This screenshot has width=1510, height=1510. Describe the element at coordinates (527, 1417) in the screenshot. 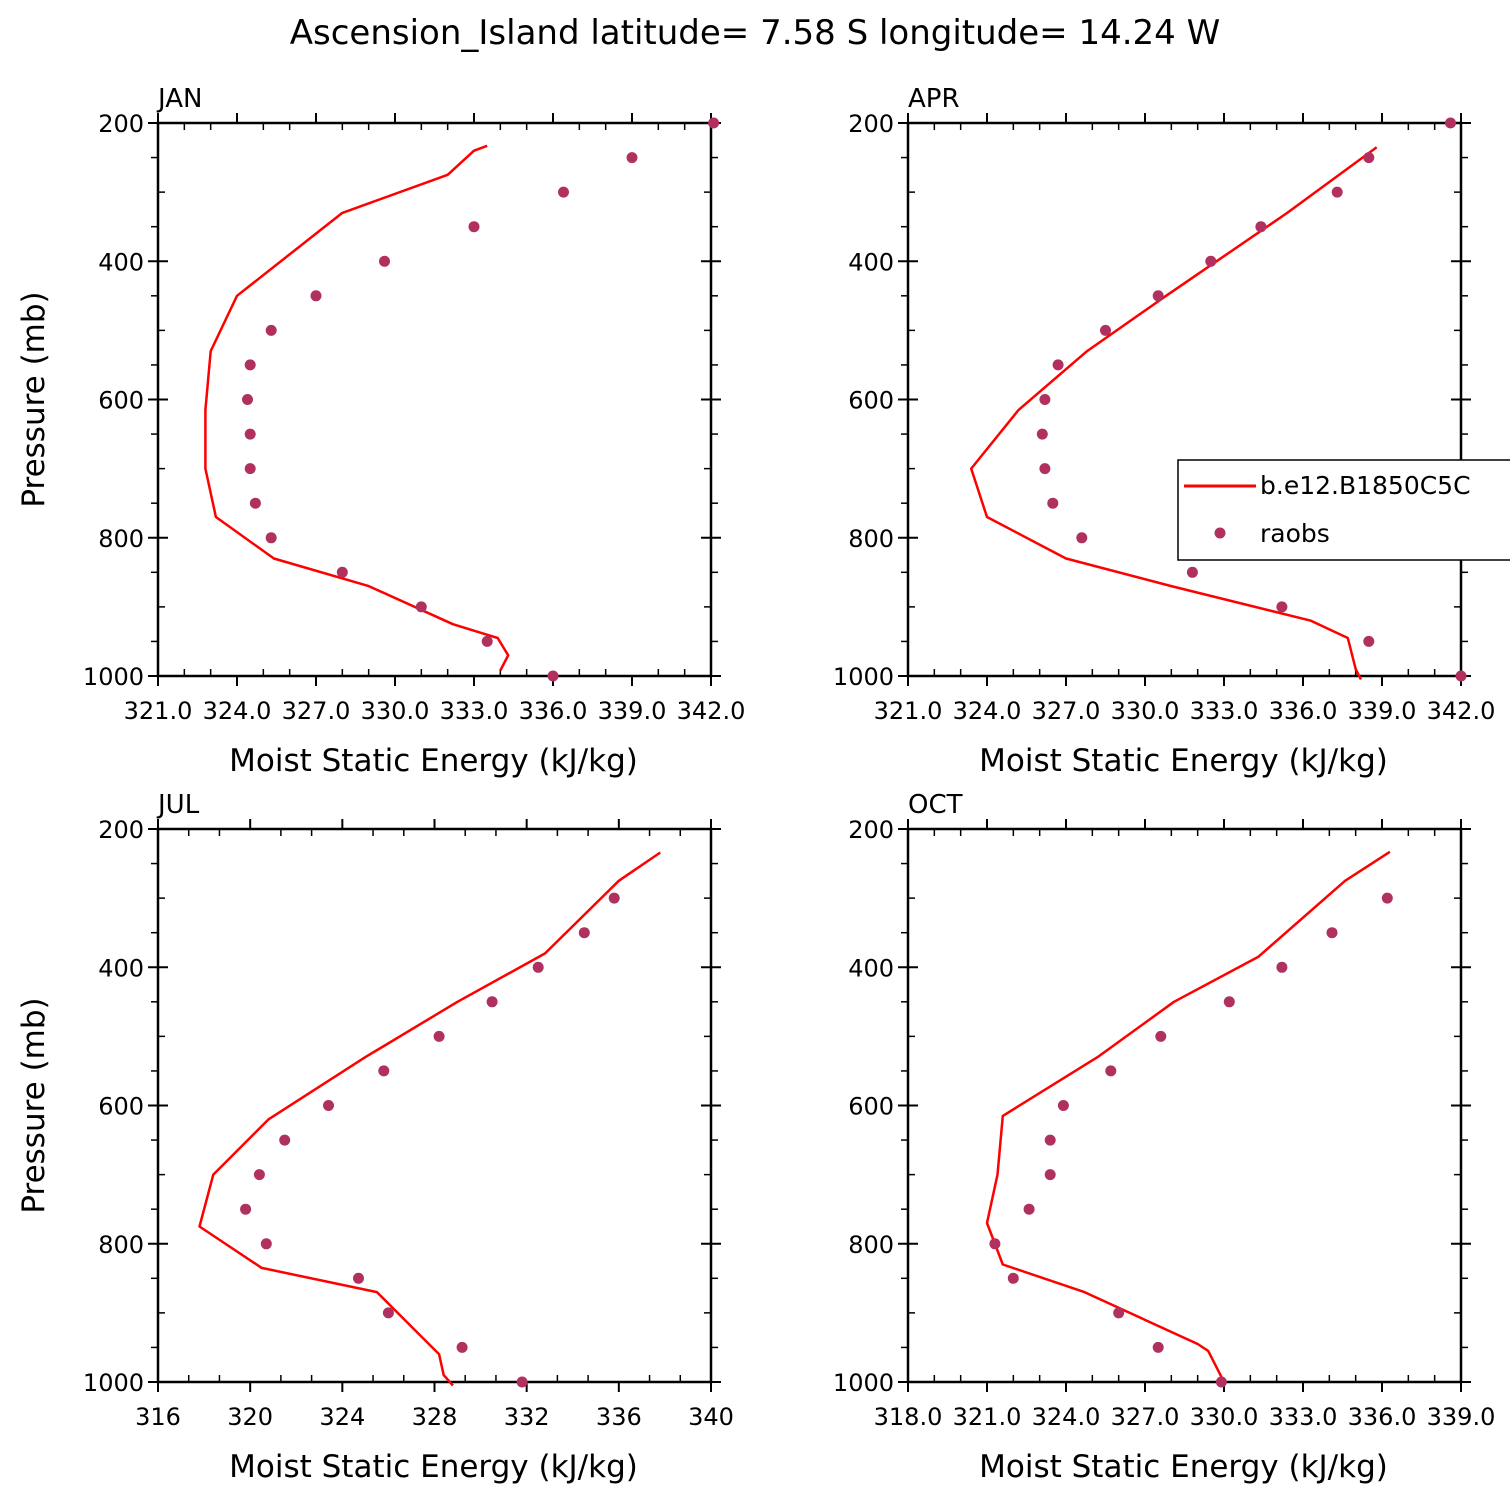

I see `x-tick-label: 332` at that location.